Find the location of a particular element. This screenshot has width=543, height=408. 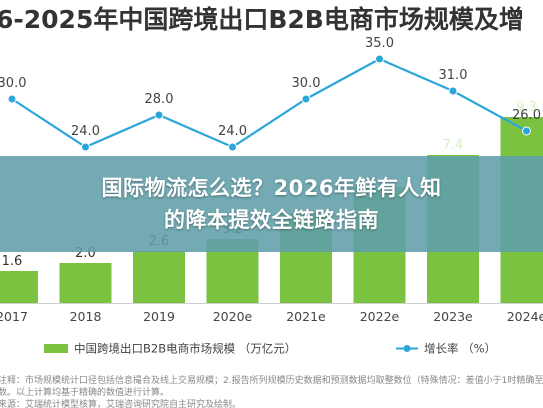

growth-value-label-2020e: 24.0 is located at coordinates (232, 131).